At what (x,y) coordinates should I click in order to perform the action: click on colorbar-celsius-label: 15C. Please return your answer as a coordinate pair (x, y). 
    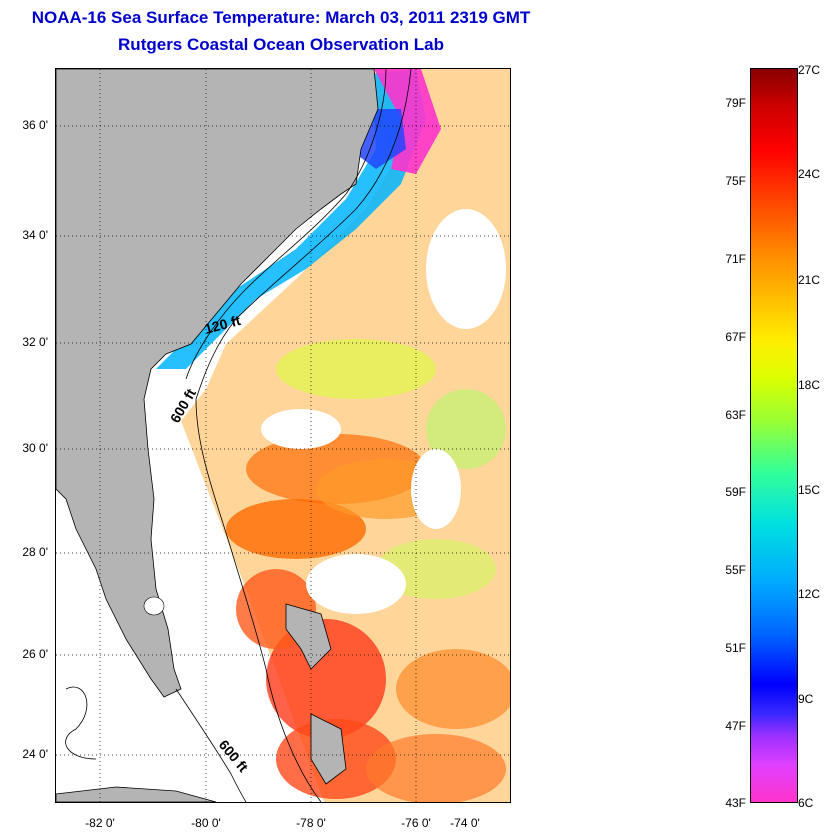
    Looking at the image, I should click on (809, 490).